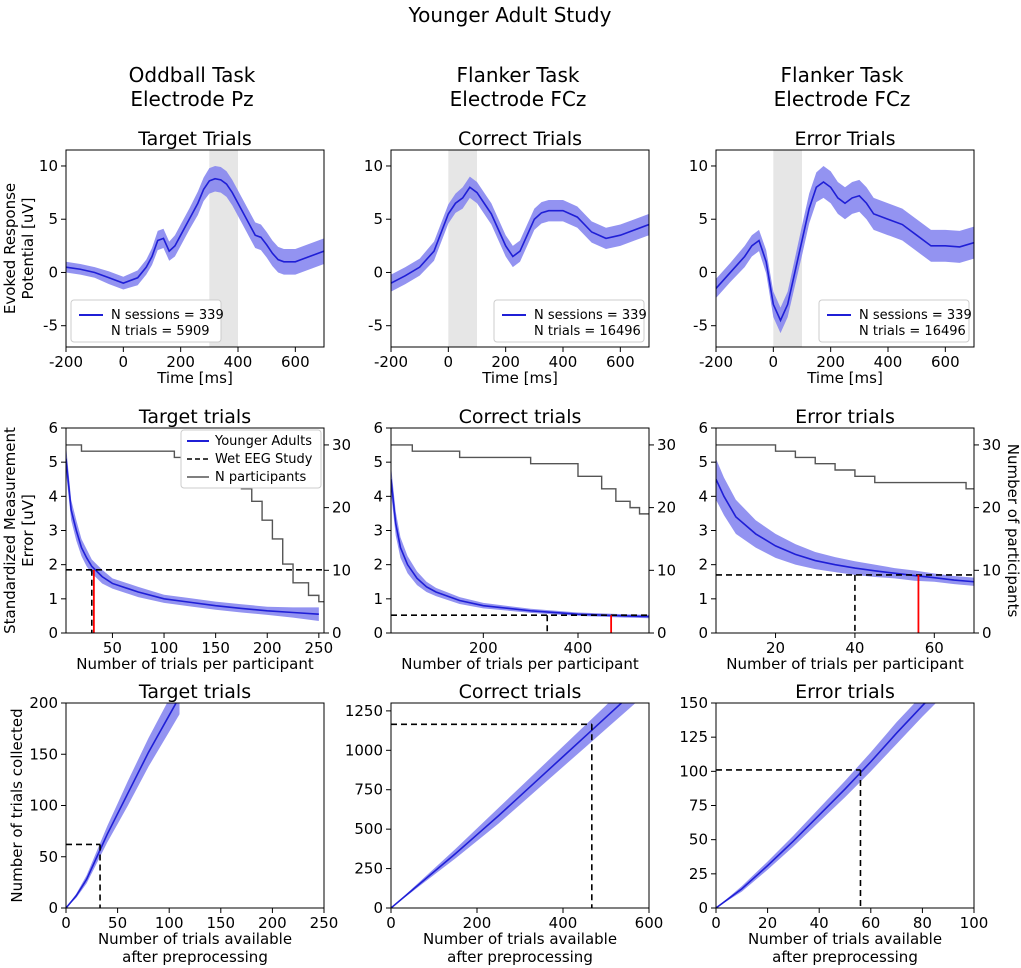  I want to click on x-axis-label-line-2: after preprocessing, so click(195, 957).